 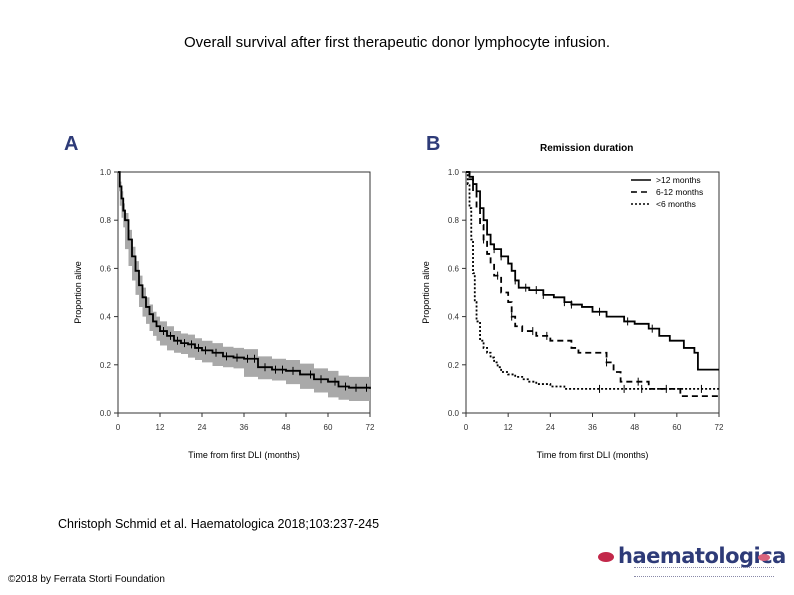 I want to click on panel-a-xtick-label: 60, so click(x=328, y=427).